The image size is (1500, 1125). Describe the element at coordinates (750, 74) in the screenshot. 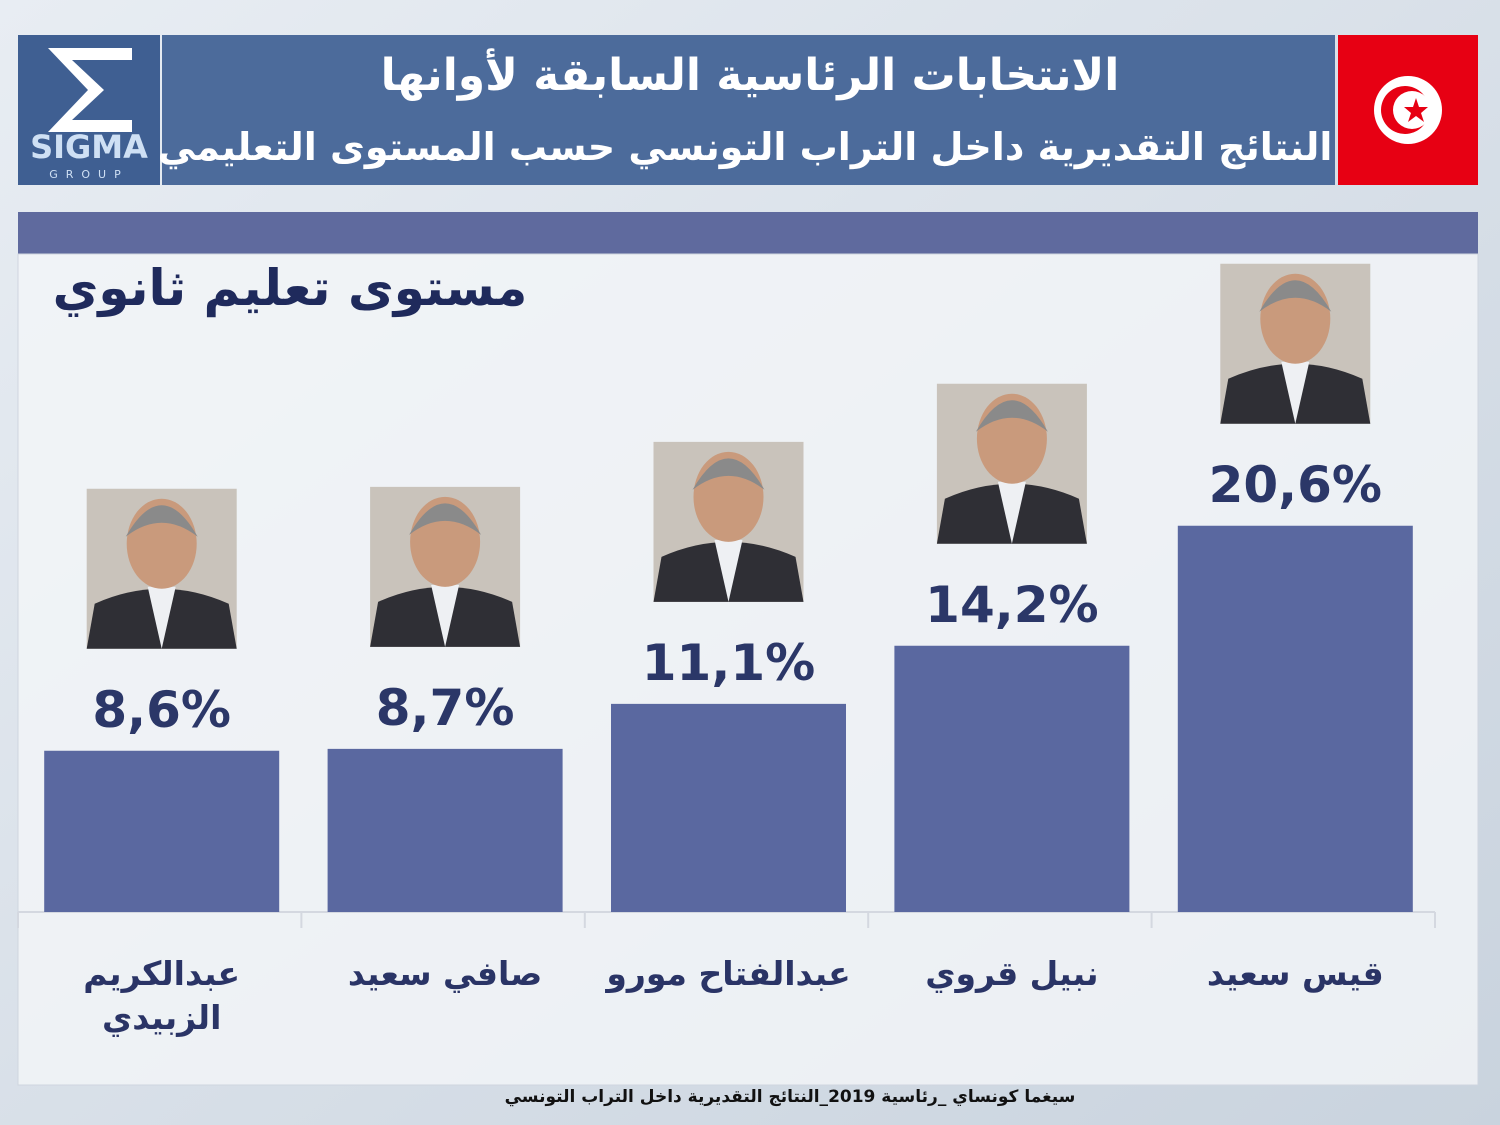

I see `title: الانتخابات الرئاسية السابقة لأوانها` at that location.